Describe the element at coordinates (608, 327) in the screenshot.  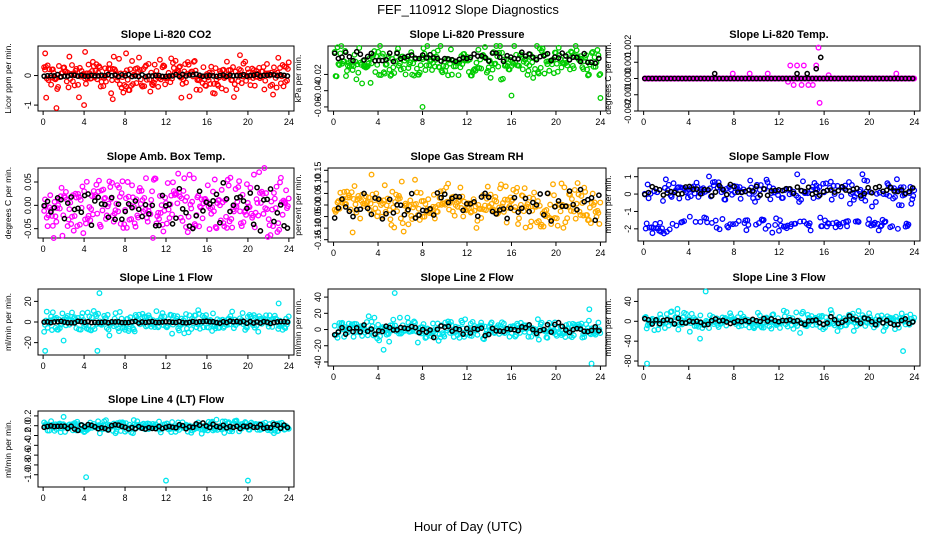
I see `y-axis-label: ml/min per min.` at that location.